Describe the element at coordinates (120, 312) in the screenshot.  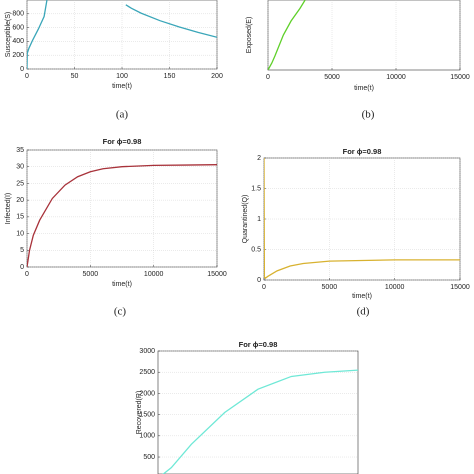
I see `caption: (c)` at that location.